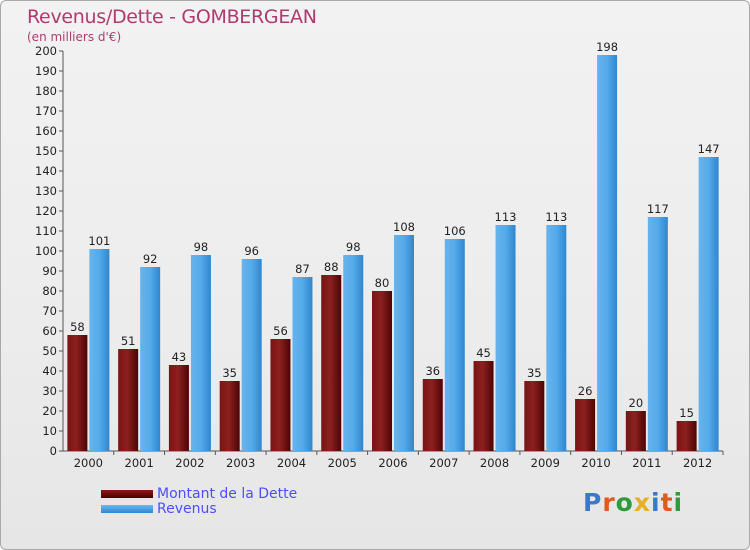  What do you see at coordinates (127, 508) in the screenshot?
I see `legend-swatch-revenue` at bounding box center [127, 508].